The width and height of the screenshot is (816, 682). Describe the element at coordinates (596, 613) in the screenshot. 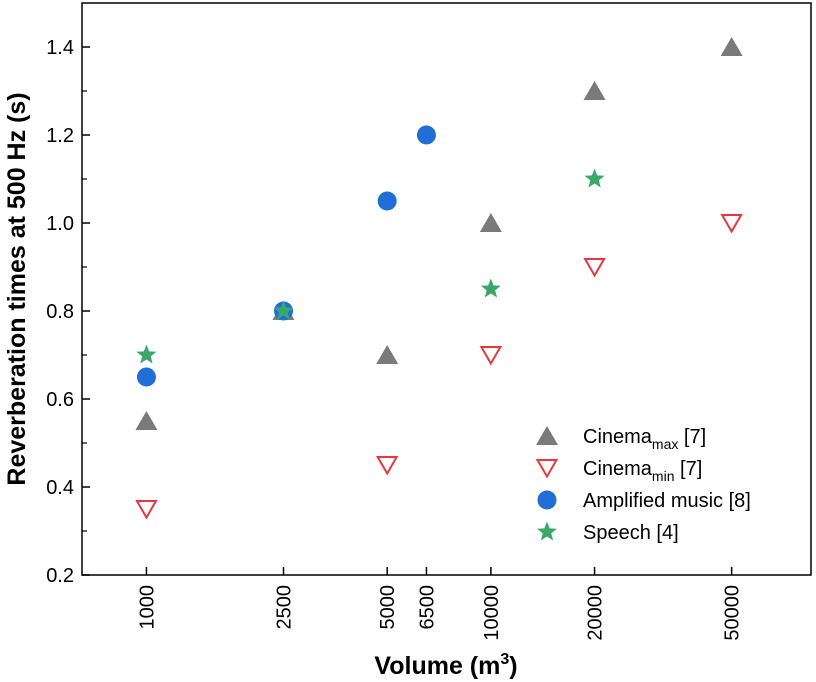

I see `x-tick-label: 20000` at that location.